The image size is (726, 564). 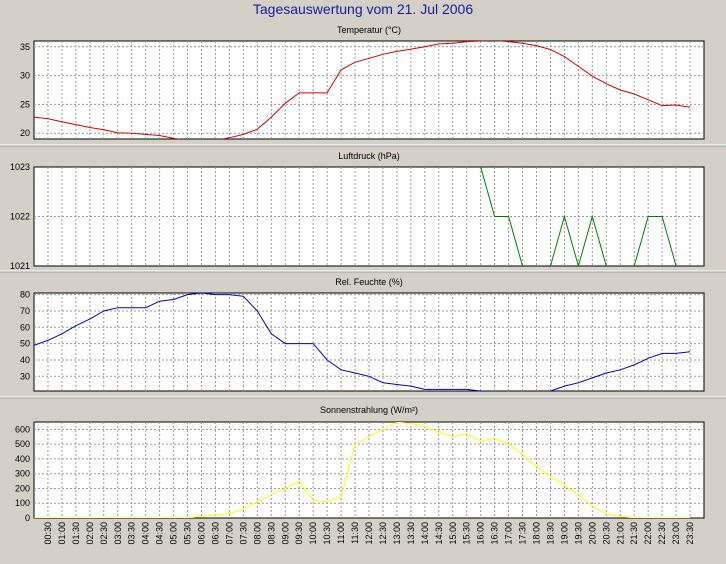 What do you see at coordinates (495, 533) in the screenshot?
I see `x-tick-label: 16:30` at bounding box center [495, 533].